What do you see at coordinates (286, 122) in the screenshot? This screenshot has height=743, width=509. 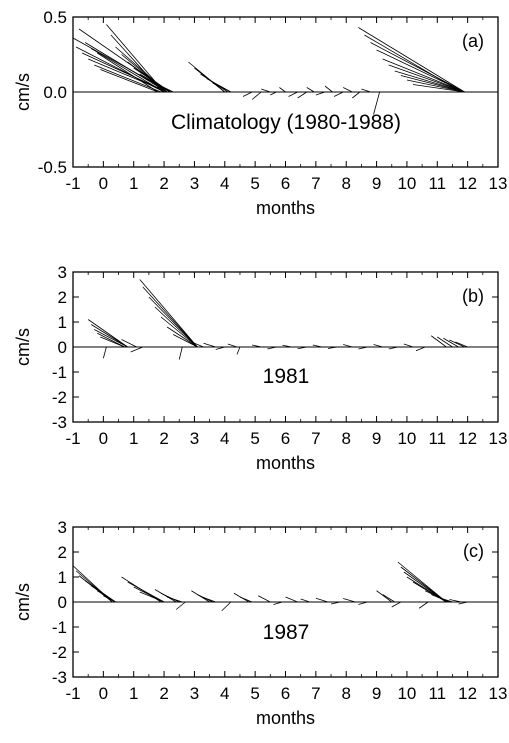 I see `chart-annotation: Climatology (1980-1988)` at bounding box center [286, 122].